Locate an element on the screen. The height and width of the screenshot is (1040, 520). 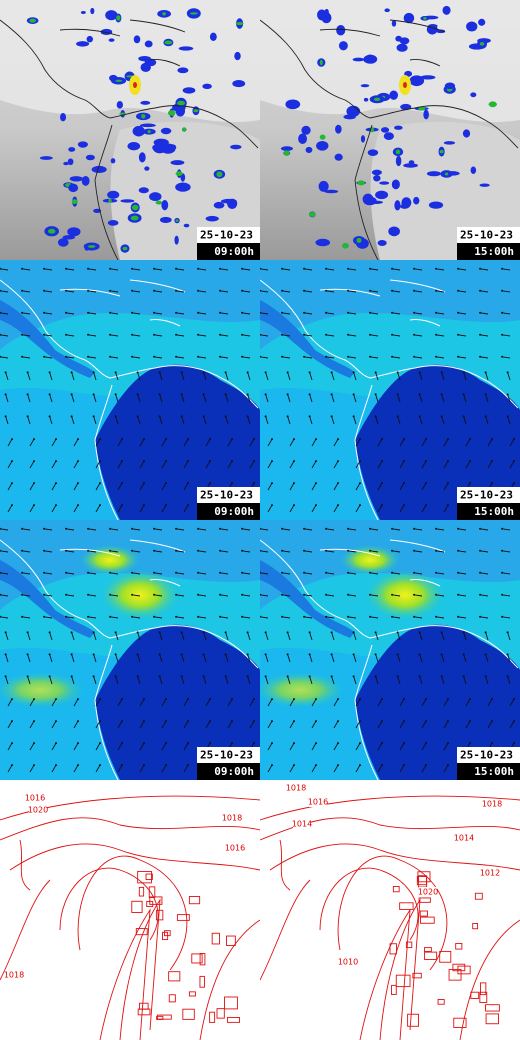
date-box is located at coordinates (488, 235).